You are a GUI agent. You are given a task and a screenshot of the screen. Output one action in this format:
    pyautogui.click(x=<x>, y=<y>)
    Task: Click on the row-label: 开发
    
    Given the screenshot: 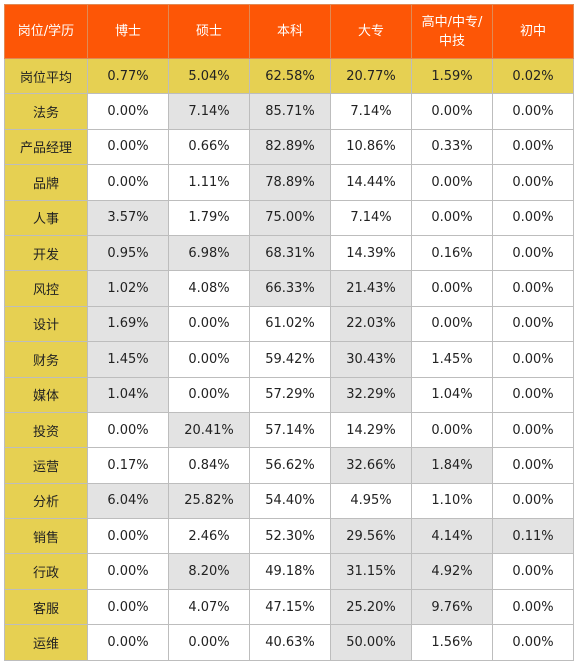 What is the action you would take?
    pyautogui.click(x=46, y=253)
    